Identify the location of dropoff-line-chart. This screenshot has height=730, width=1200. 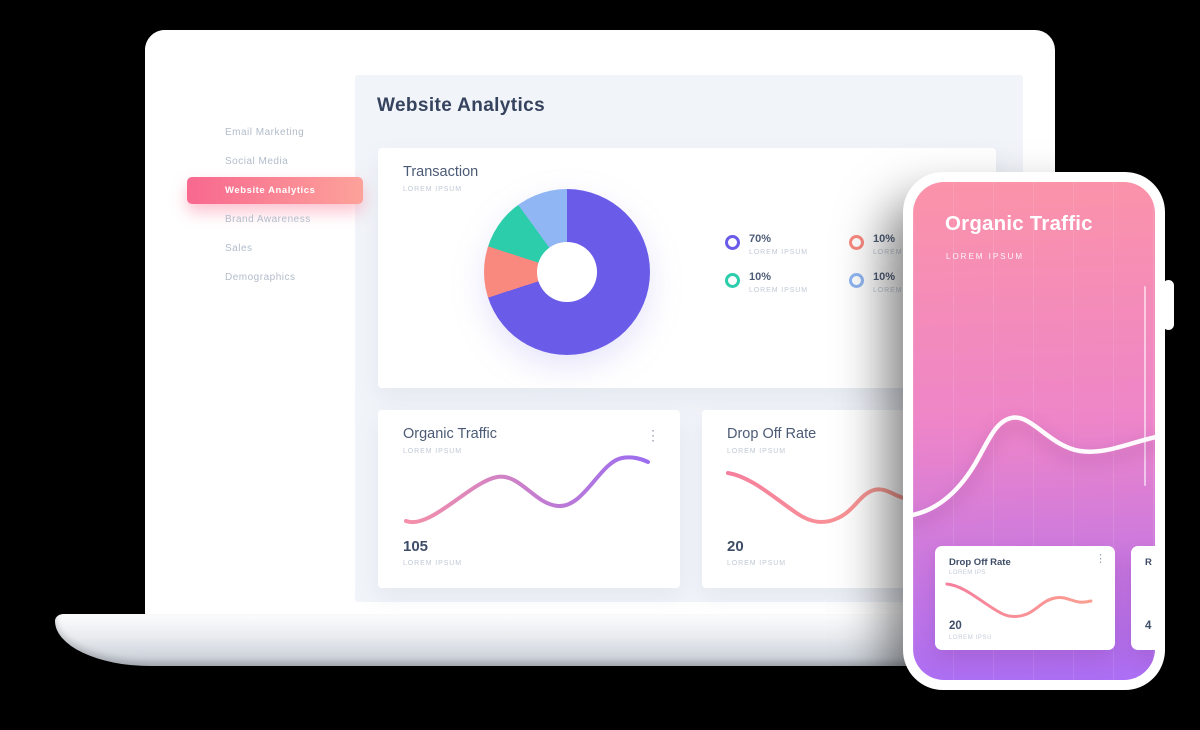
(823, 497).